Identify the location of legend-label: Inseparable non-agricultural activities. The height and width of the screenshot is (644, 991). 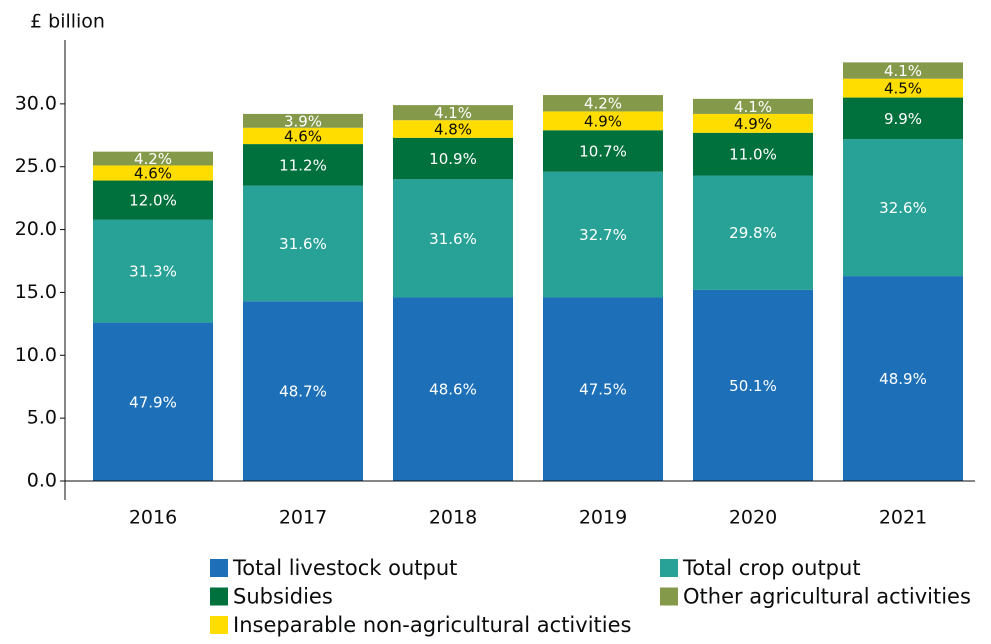
(432, 625).